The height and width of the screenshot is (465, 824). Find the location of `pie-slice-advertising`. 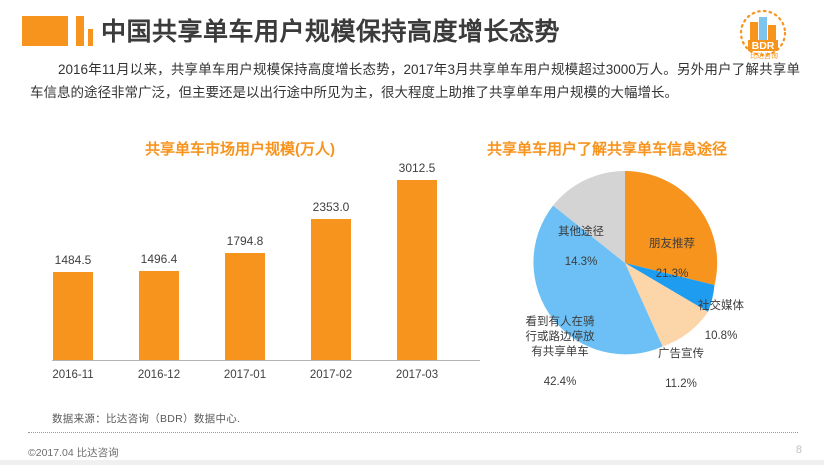

pie-slice-advertising is located at coordinates (666, 305).